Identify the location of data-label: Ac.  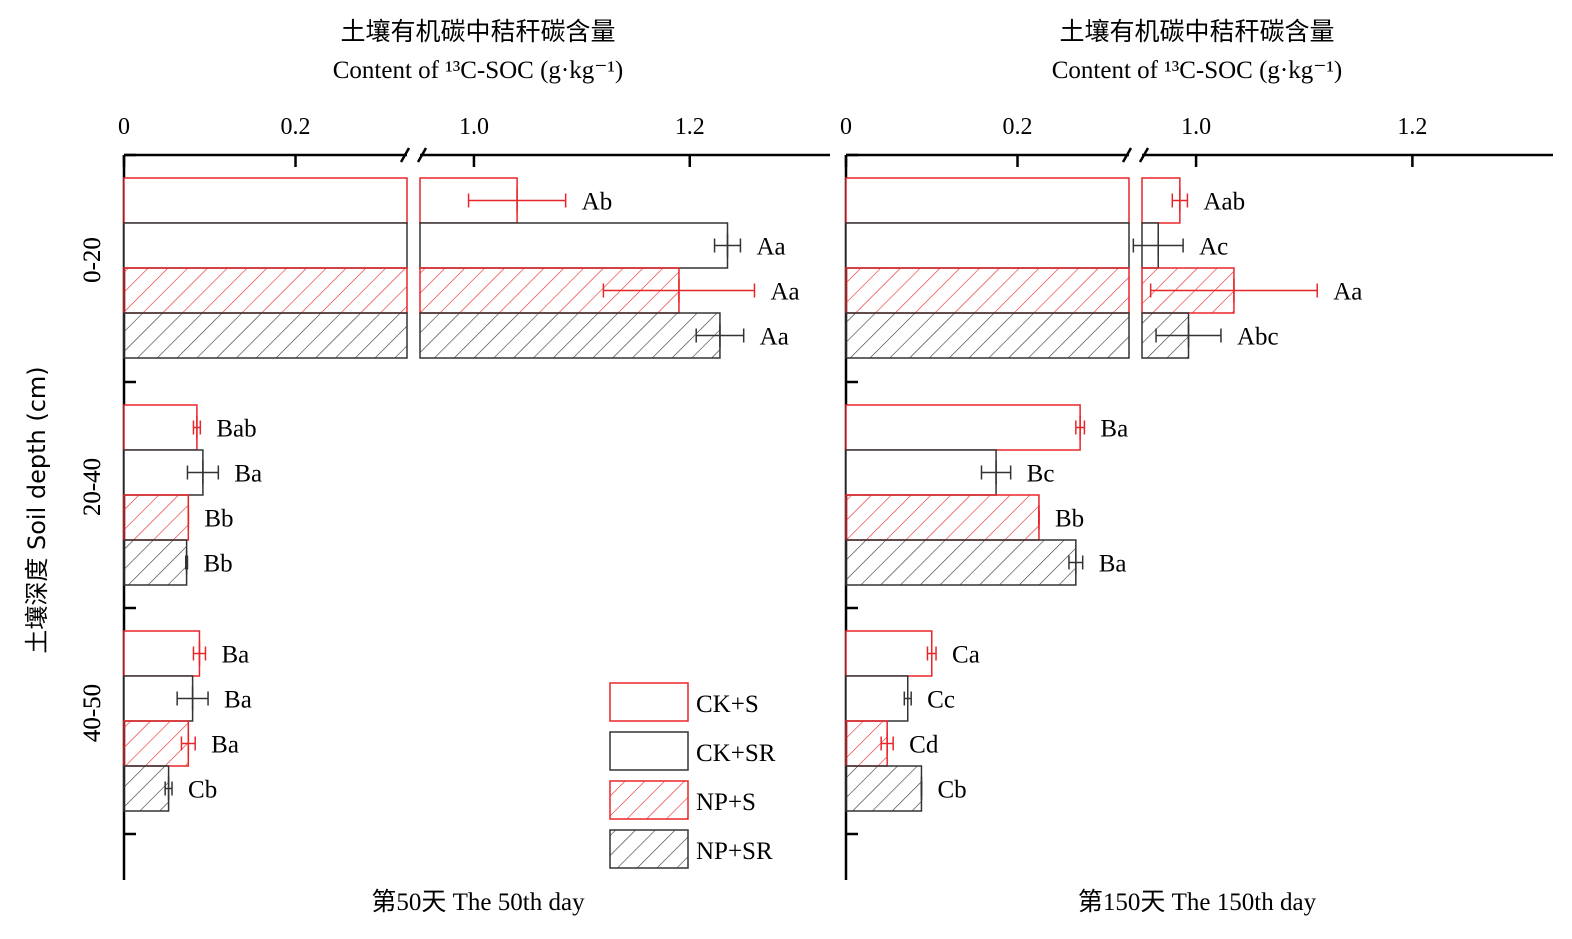
(1213, 247).